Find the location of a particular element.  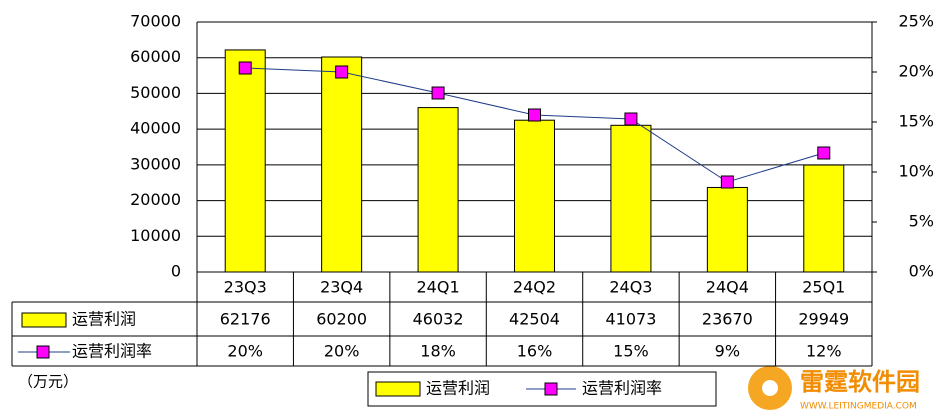

x-tick-label: 25Q1 is located at coordinates (823, 287).